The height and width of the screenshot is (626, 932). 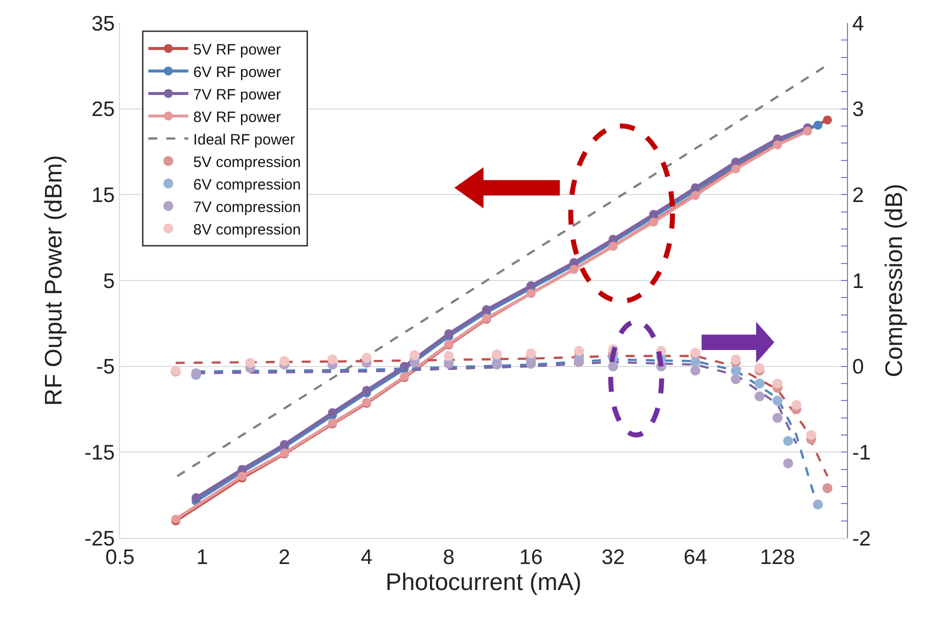 What do you see at coordinates (103, 110) in the screenshot?
I see `y-tick-label: 25` at bounding box center [103, 110].